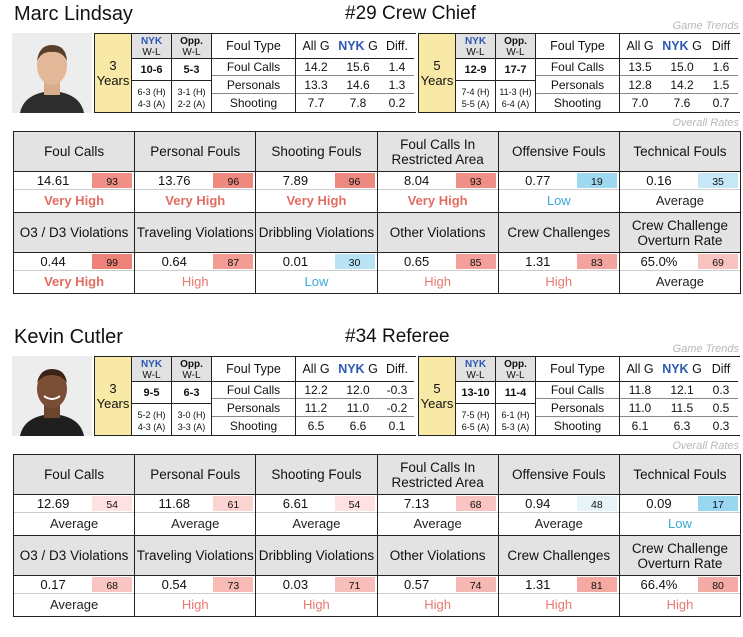 This screenshot has height=637, width=743. I want to click on nyk-games-cell: 6.3, so click(682, 426).